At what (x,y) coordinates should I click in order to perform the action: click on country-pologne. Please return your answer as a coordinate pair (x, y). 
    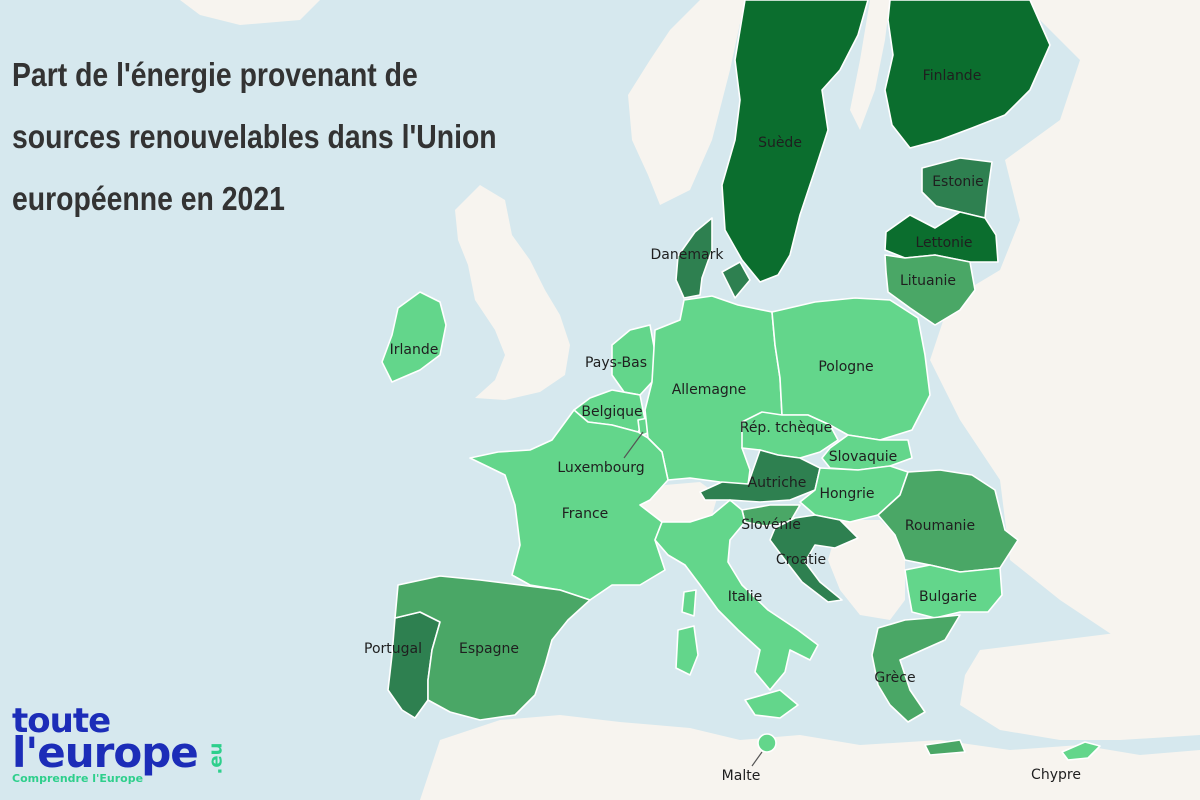
    Looking at the image, I should click on (851, 369).